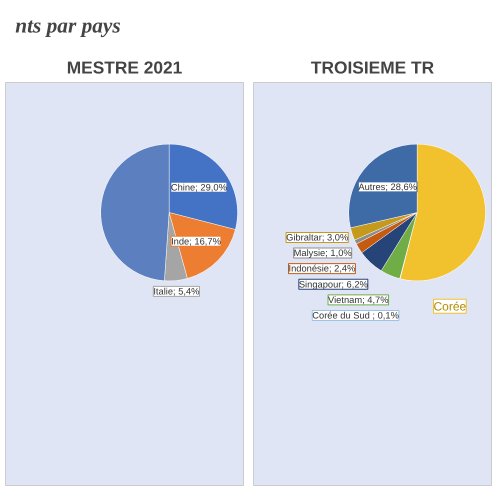  Describe the element at coordinates (372, 68) in the screenshot. I see `chart-title: TROISIEME TR` at that location.